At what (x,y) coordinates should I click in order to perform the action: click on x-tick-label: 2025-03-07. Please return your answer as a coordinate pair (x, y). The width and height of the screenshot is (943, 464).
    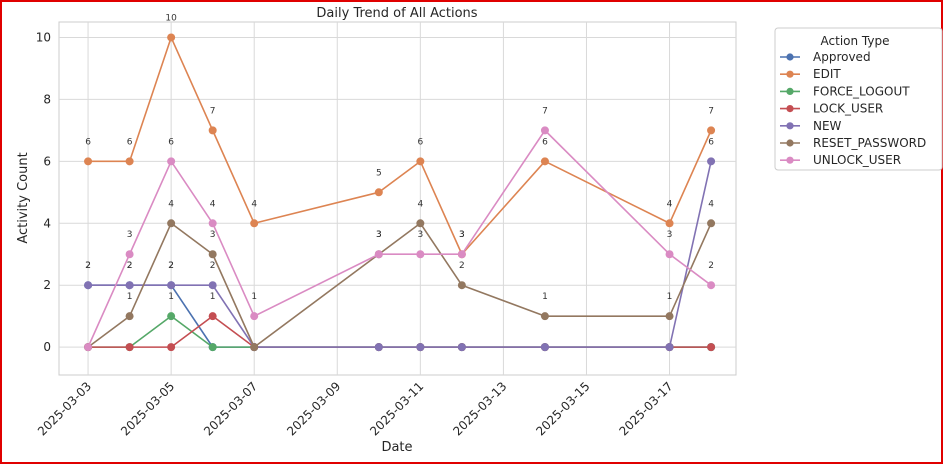
    Looking at the image, I should click on (230, 408).